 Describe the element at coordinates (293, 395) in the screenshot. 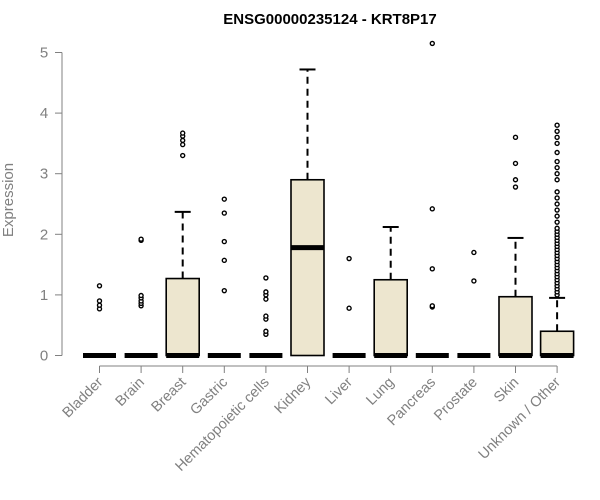

I see `x-tick-label: Kidney` at that location.